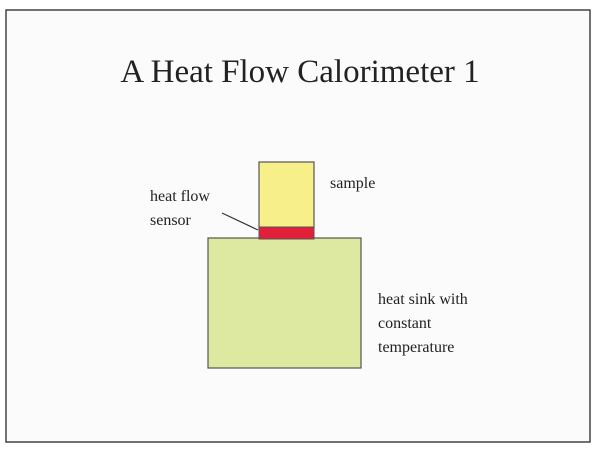  What do you see at coordinates (286, 195) in the screenshot?
I see `sample-block` at bounding box center [286, 195].